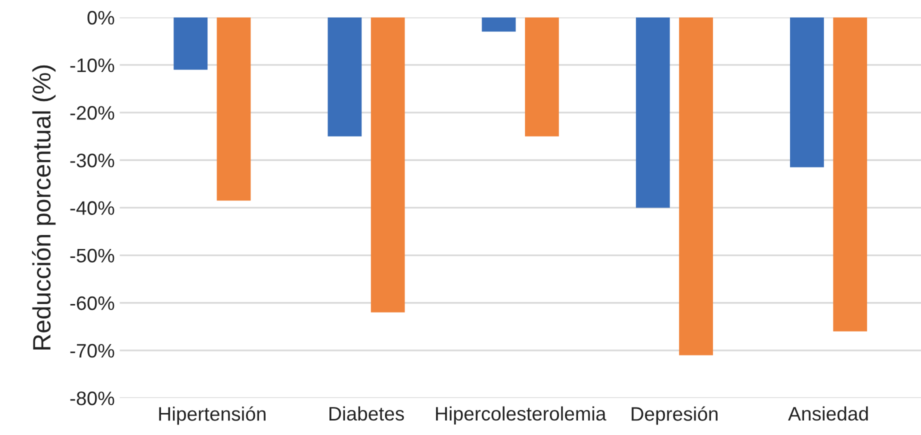 This screenshot has height=435, width=921. What do you see at coordinates (828, 413) in the screenshot?
I see `x-tick-label: Ansiedad` at bounding box center [828, 413].